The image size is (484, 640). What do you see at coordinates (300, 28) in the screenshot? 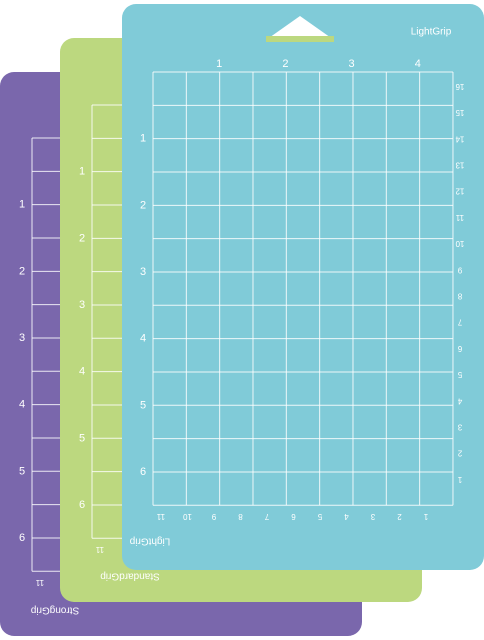
I see `hang-notch` at bounding box center [300, 28].